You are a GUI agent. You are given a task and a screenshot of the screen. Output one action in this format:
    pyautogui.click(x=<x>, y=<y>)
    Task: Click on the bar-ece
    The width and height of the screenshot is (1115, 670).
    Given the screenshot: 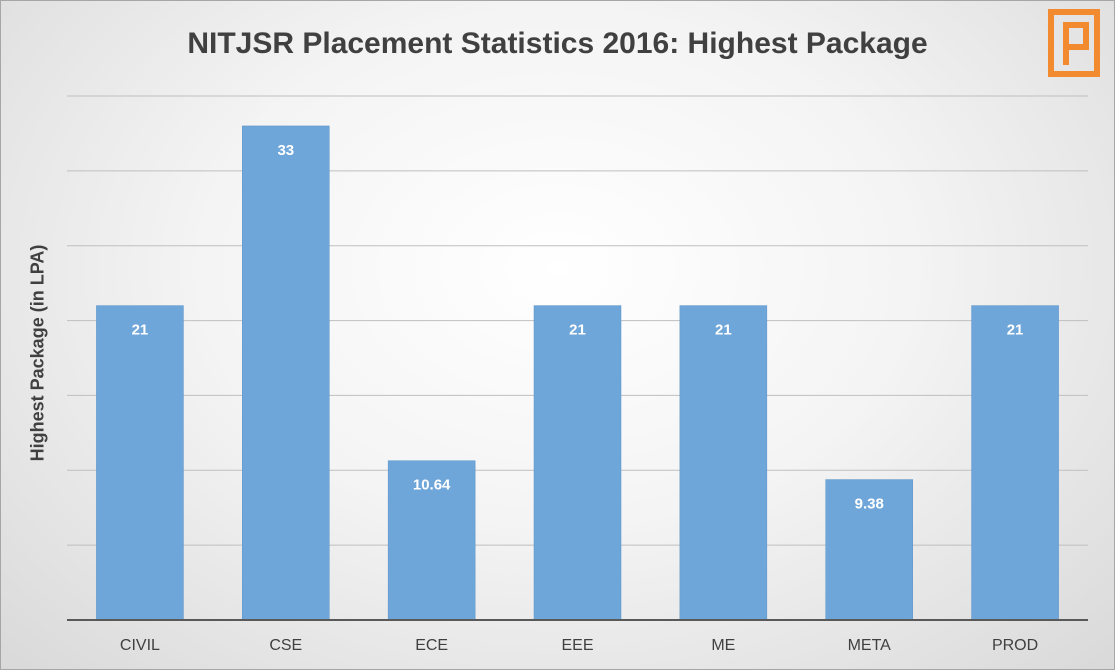 What is the action you would take?
    pyautogui.click(x=431, y=540)
    